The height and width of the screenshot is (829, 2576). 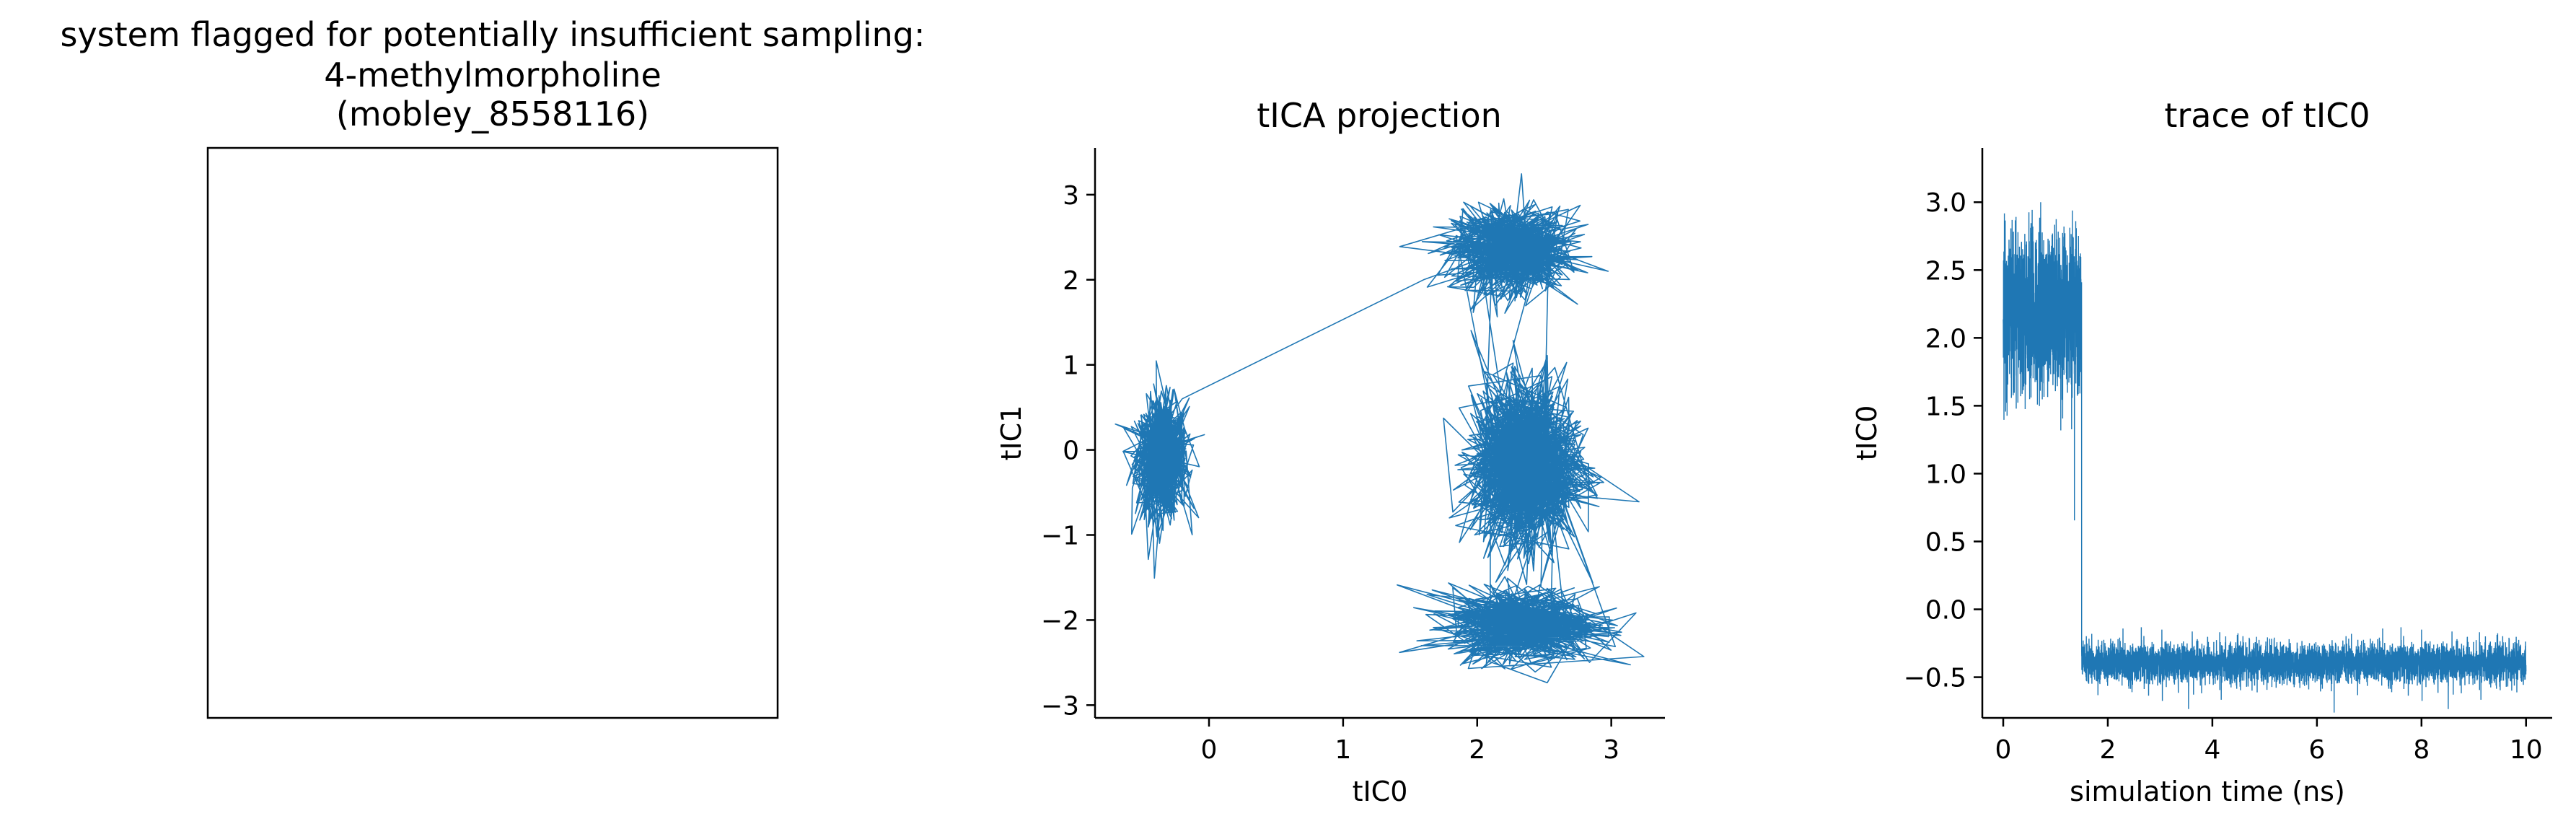 What do you see at coordinates (1945, 611) in the screenshot?
I see `trace-y-tick-label: 0.0` at bounding box center [1945, 611].